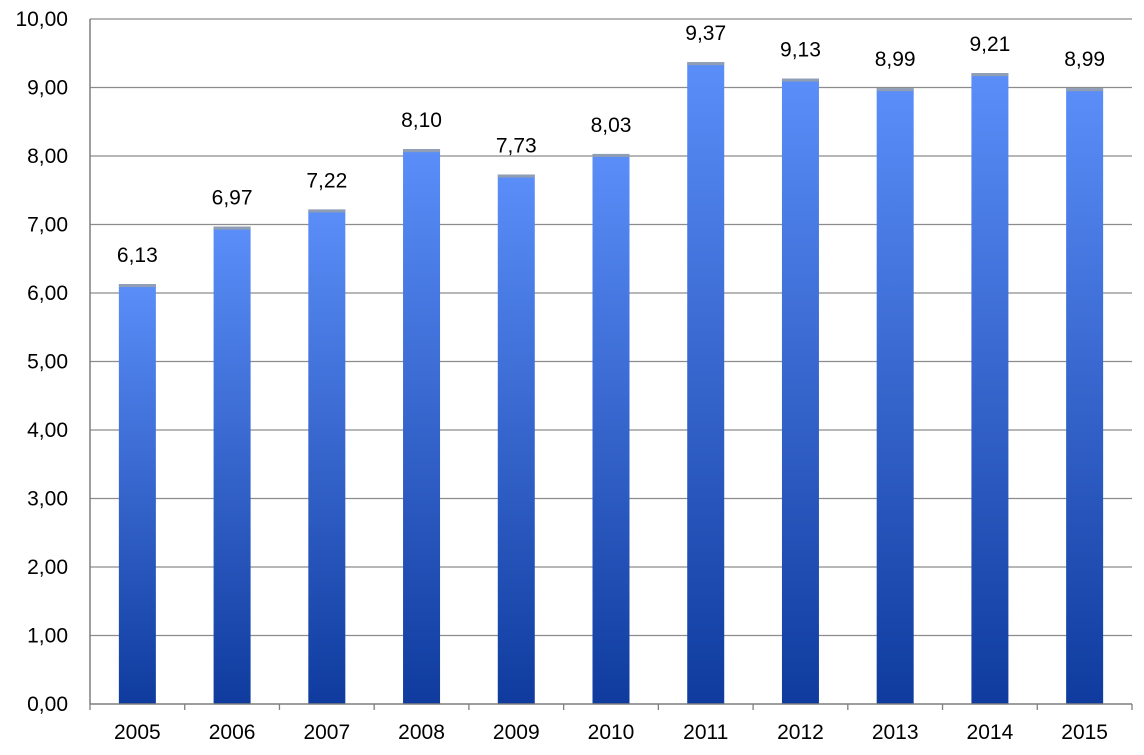  I want to click on y-tick-label: 5,00, so click(47, 362).